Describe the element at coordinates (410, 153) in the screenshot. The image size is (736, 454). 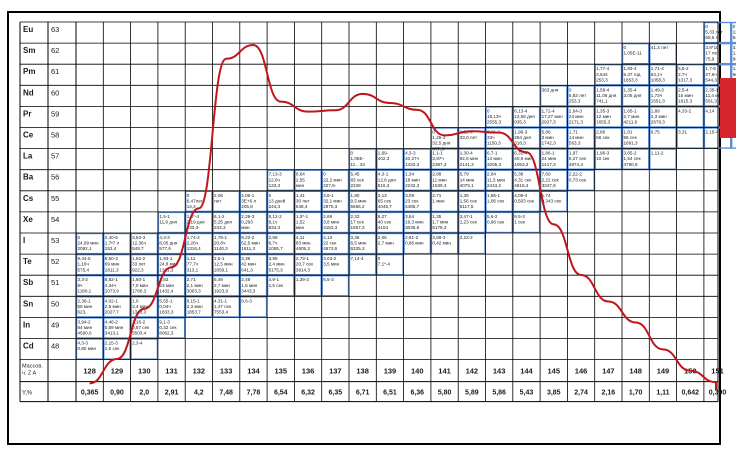
I see `cell-text: 4,3-3` at that location.